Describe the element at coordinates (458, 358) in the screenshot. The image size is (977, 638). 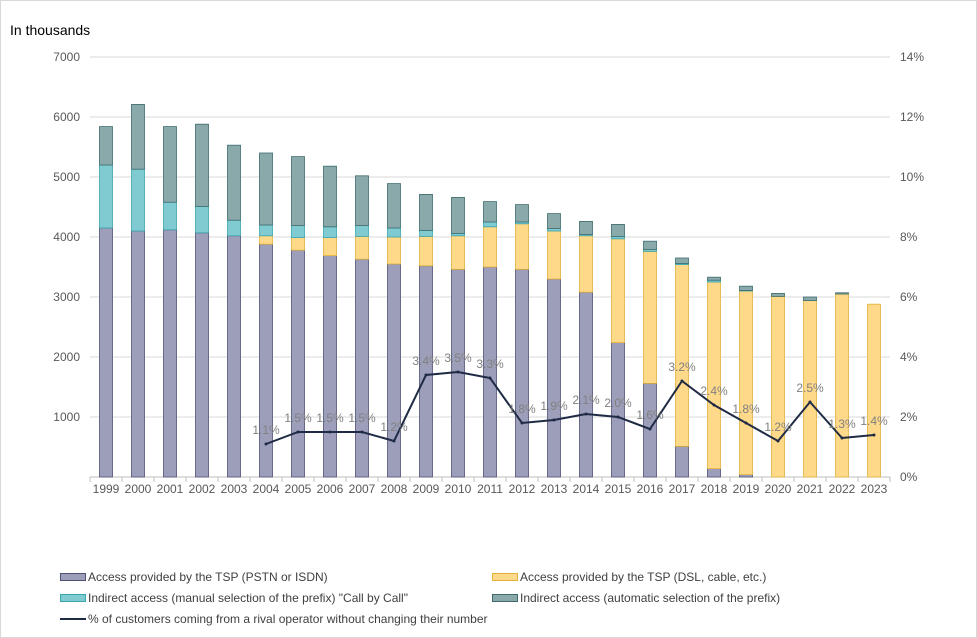
I see `portability-data-label: 3.5%` at that location.